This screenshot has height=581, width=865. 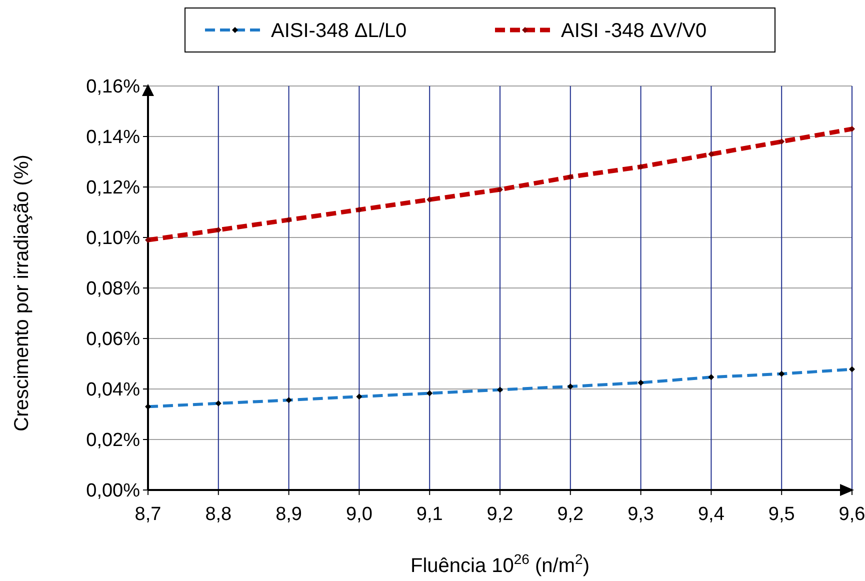 I want to click on y-tick-label: 0,10%, so click(x=113, y=239).